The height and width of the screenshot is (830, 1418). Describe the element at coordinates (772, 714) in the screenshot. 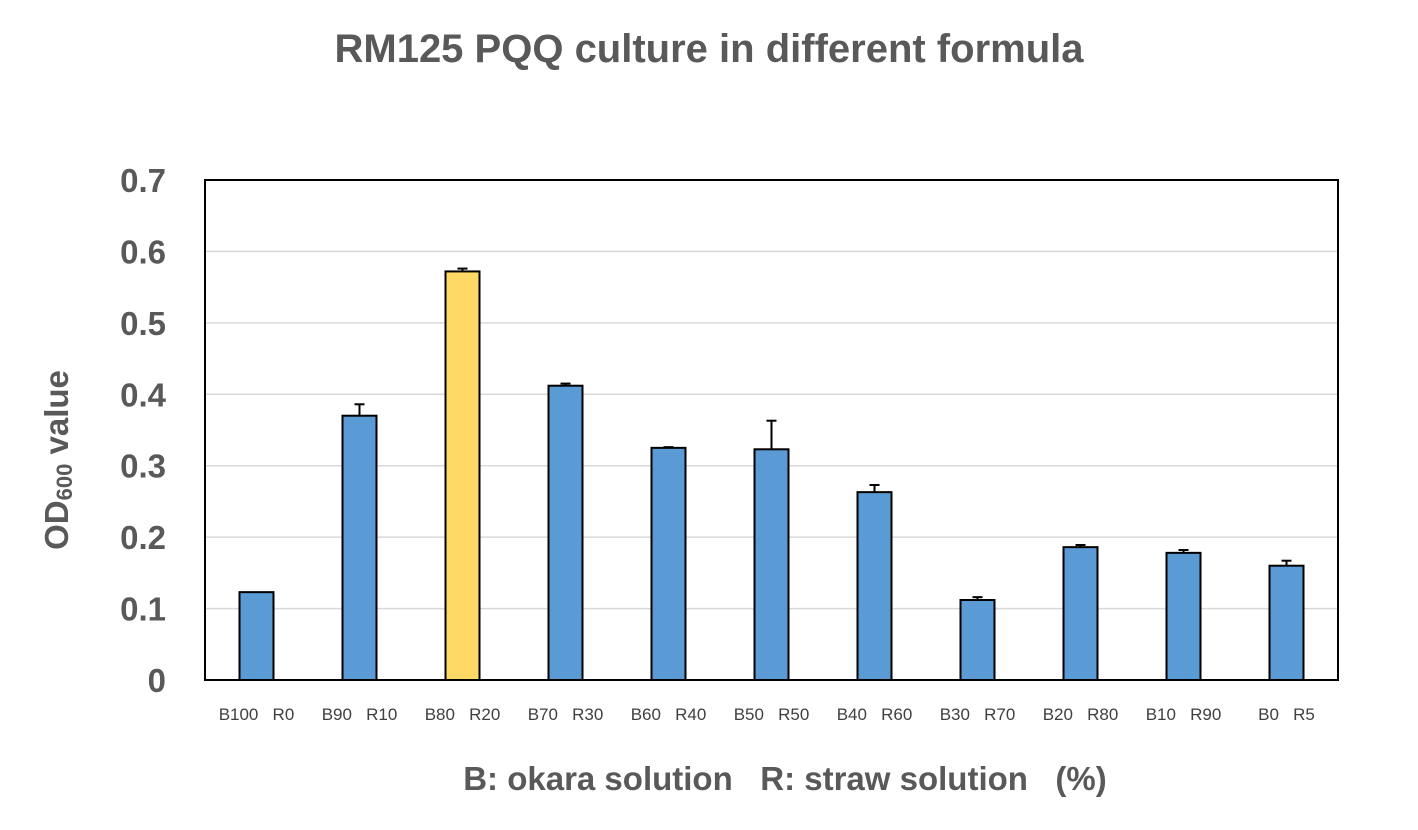

I see `x-tick-label: B50 R50` at that location.